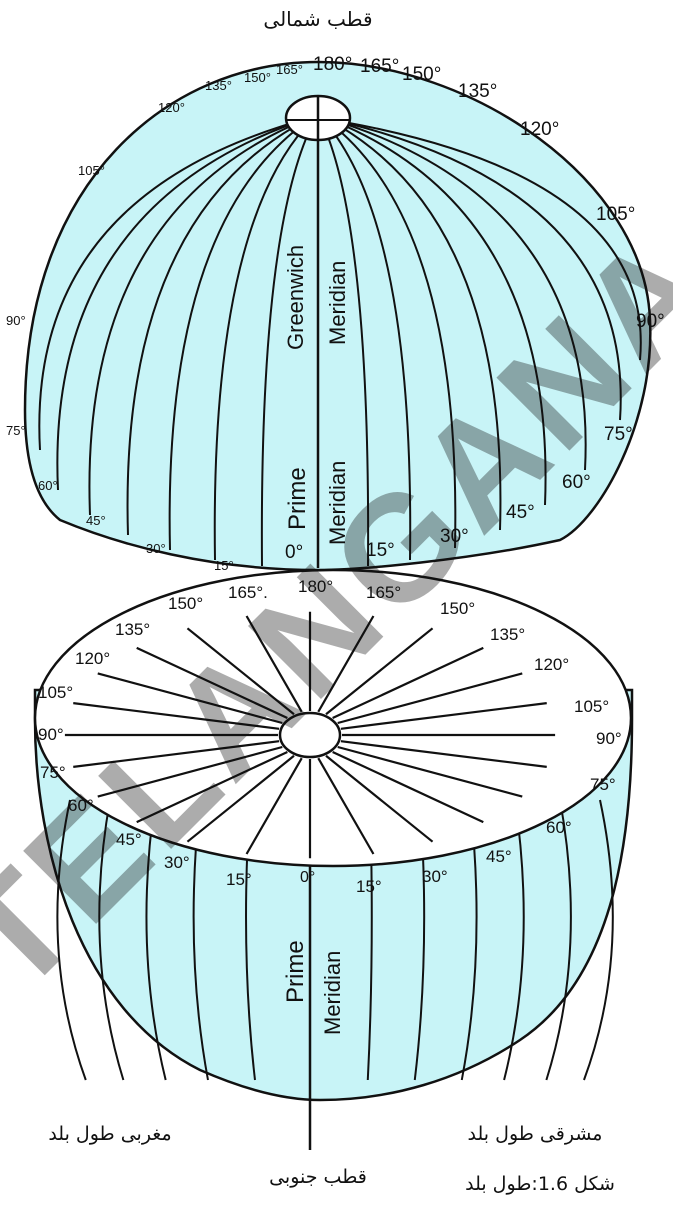 The image size is (673, 1209). What do you see at coordinates (507, 634) in the screenshot?
I see `disc-right-135: 135°` at bounding box center [507, 634].